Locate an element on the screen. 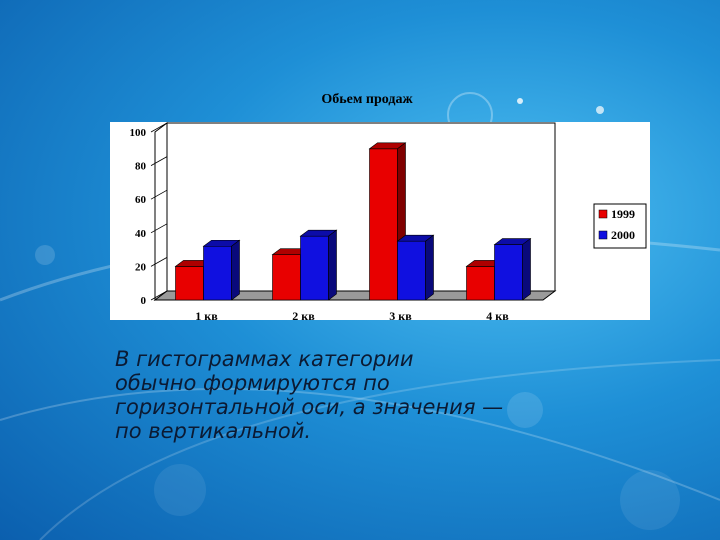 Image resolution: width=720 pixels, height=540 pixels. legend-label: 1999 is located at coordinates (623, 214).